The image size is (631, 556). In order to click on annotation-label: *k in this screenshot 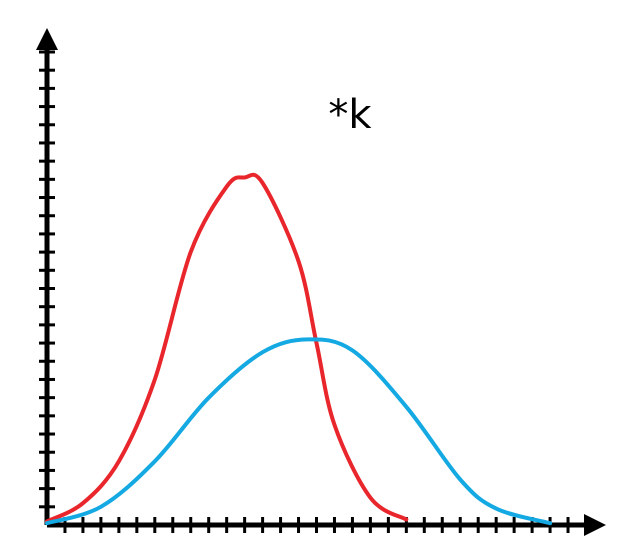, I will do `click(350, 115)`.